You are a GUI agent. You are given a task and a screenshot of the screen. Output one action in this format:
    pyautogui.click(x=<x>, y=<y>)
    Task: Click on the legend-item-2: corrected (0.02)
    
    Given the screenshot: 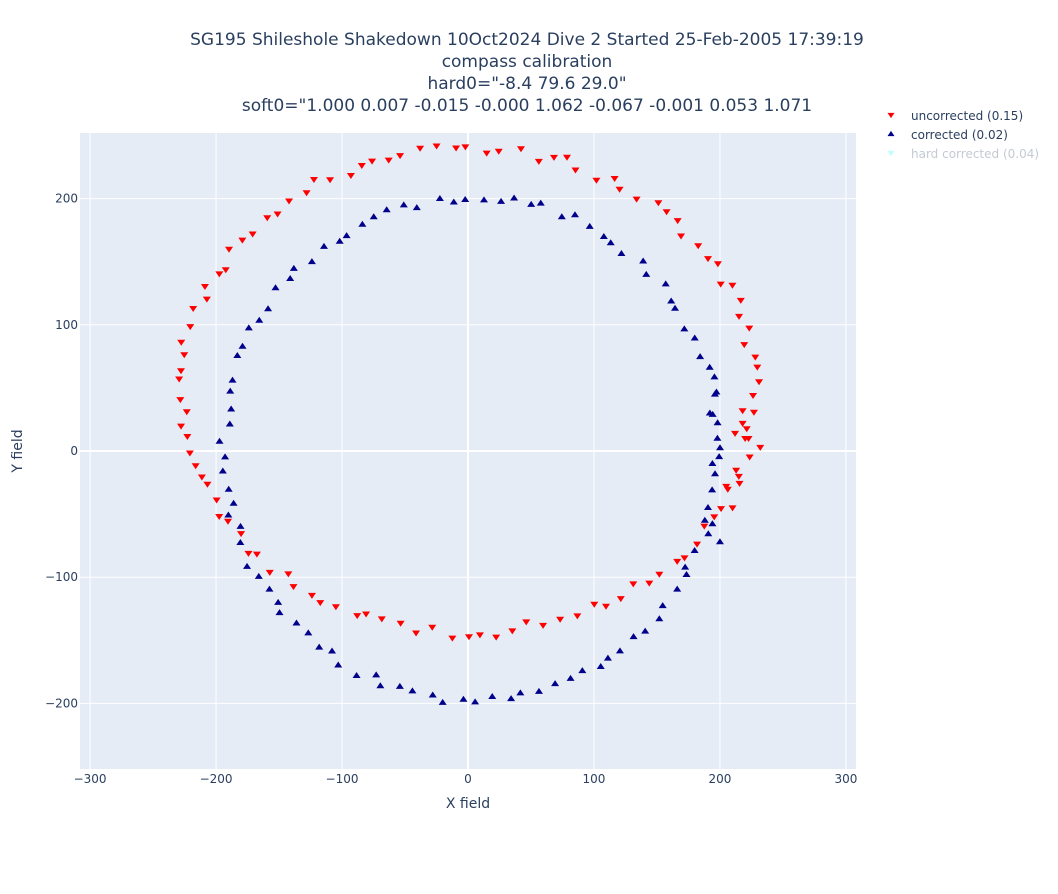 What is the action you would take?
    pyautogui.click(x=947, y=135)
    